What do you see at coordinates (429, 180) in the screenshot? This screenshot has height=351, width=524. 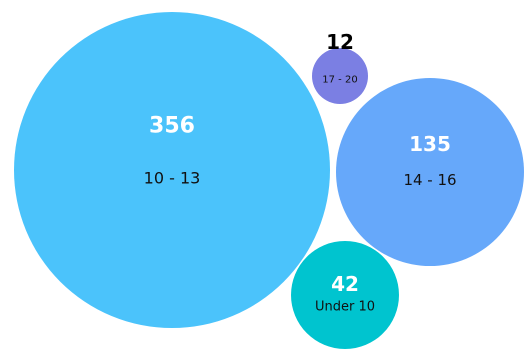 I see `bubble-label-14-16: 14 - 16` at bounding box center [429, 180].